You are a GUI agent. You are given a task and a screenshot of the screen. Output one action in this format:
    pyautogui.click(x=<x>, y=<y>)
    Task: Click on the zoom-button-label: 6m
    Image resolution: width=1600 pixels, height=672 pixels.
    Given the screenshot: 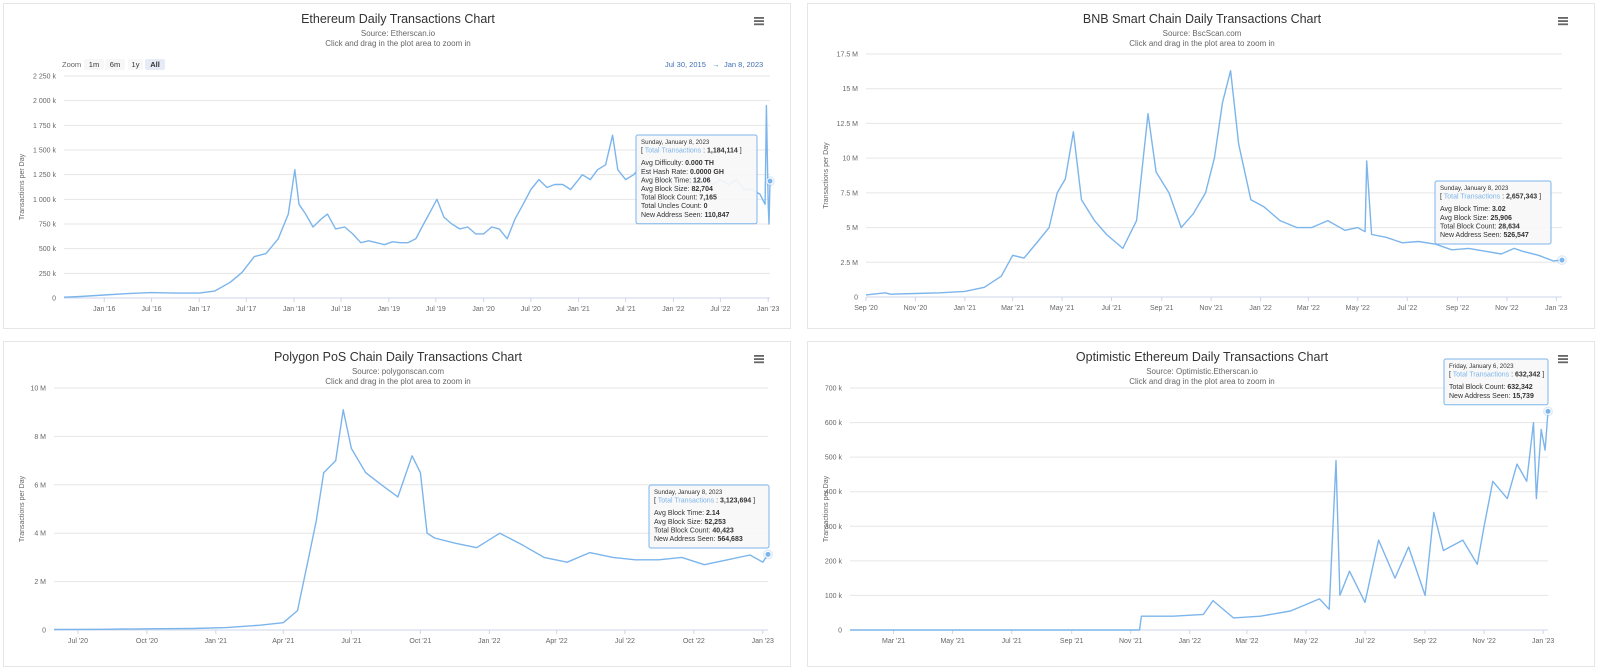 What is the action you would take?
    pyautogui.click(x=115, y=64)
    